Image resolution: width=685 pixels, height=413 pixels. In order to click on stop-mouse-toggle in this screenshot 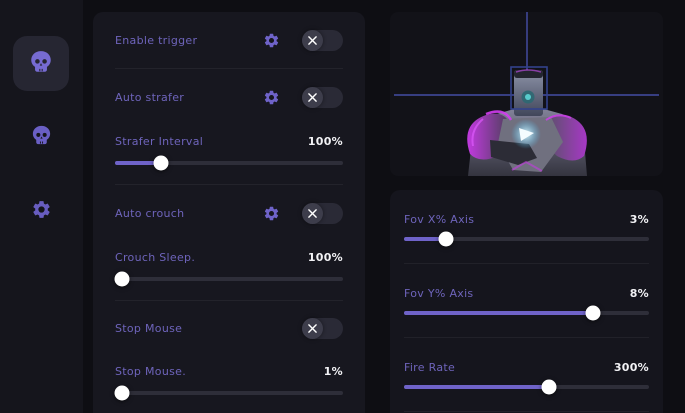, I will do `click(322, 328)`.